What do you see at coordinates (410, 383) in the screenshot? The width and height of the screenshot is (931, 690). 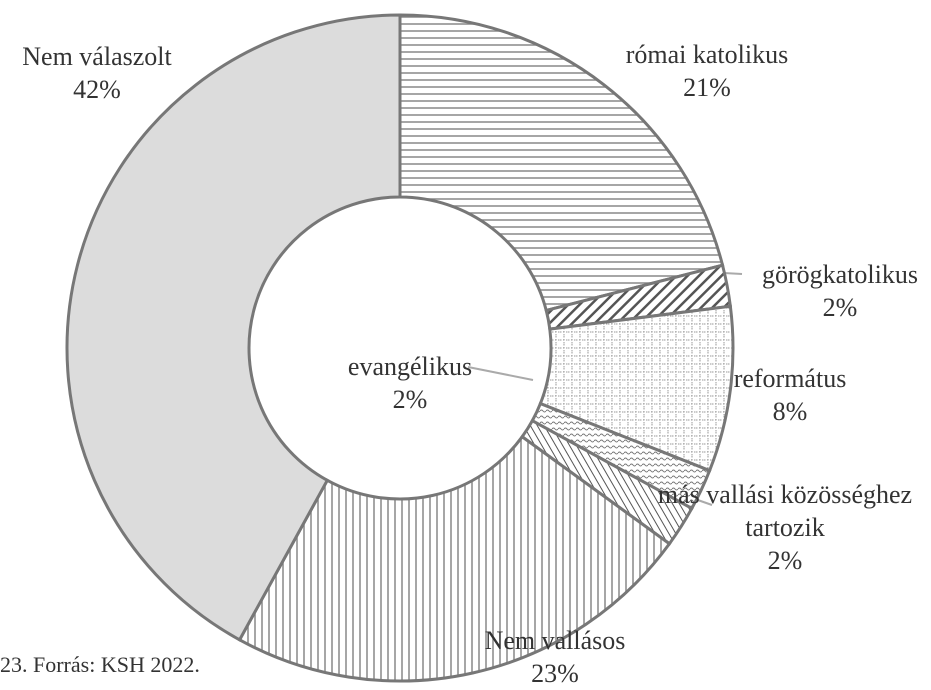 I see `data-label: evangélikus 2%` at bounding box center [410, 383].